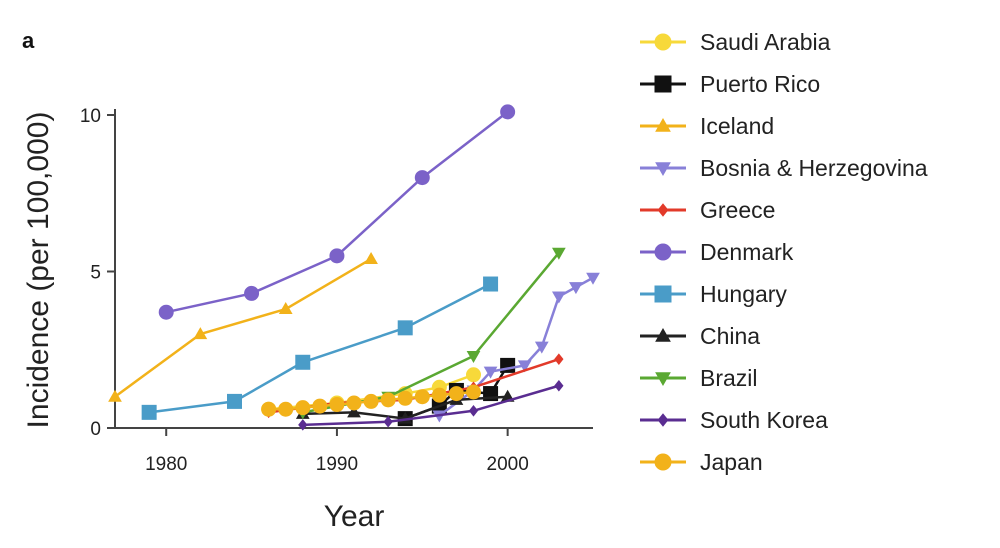 This screenshot has width=1000, height=548. I want to click on legend-item-hungary: Hungary, so click(713, 294).